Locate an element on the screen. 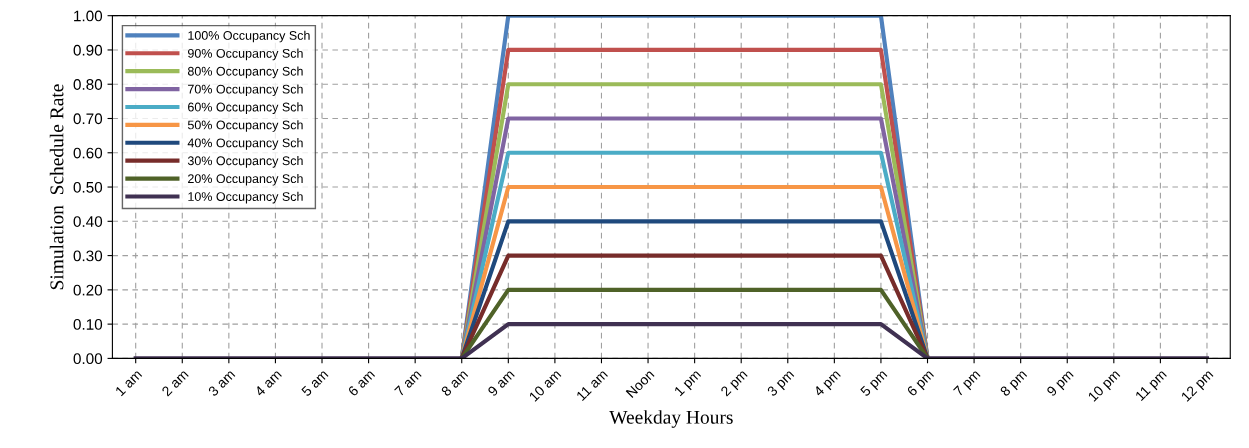 The height and width of the screenshot is (448, 1249). y-tick-label: 1.00 is located at coordinates (88, 16).